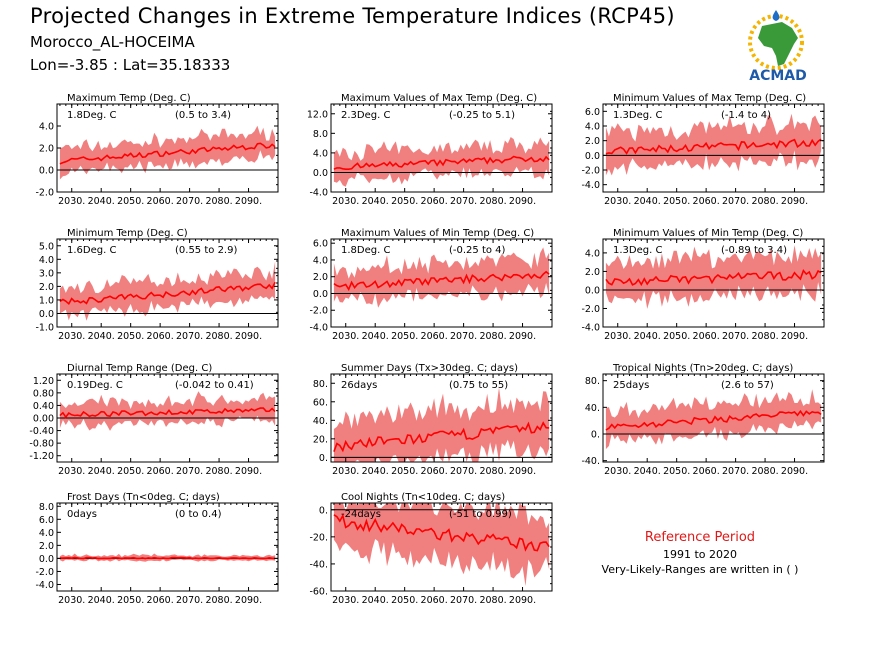 Image resolution: width=879 pixels, height=659 pixels. What do you see at coordinates (318, 592) in the screenshot?
I see `y-tick-label: -60.` at bounding box center [318, 592].